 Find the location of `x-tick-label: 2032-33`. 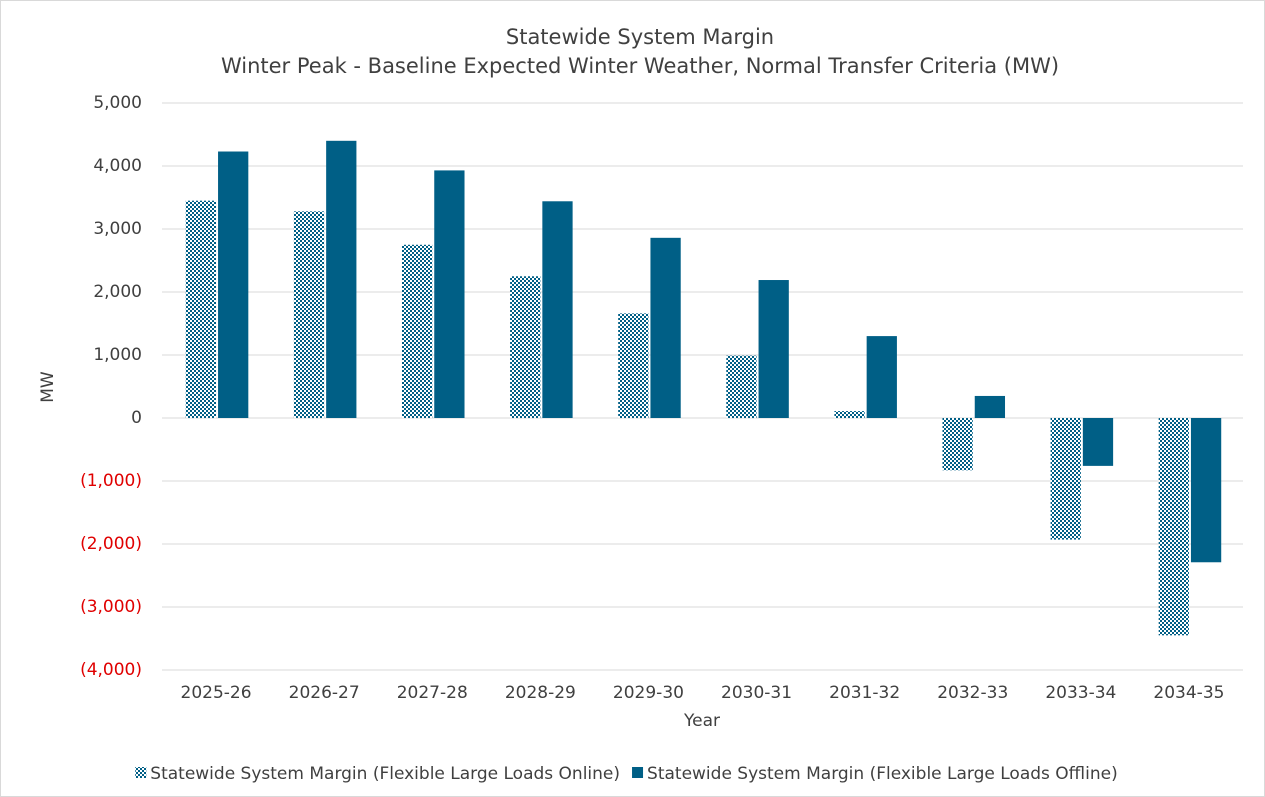

x-tick-label: 2032-33 is located at coordinates (972, 693).